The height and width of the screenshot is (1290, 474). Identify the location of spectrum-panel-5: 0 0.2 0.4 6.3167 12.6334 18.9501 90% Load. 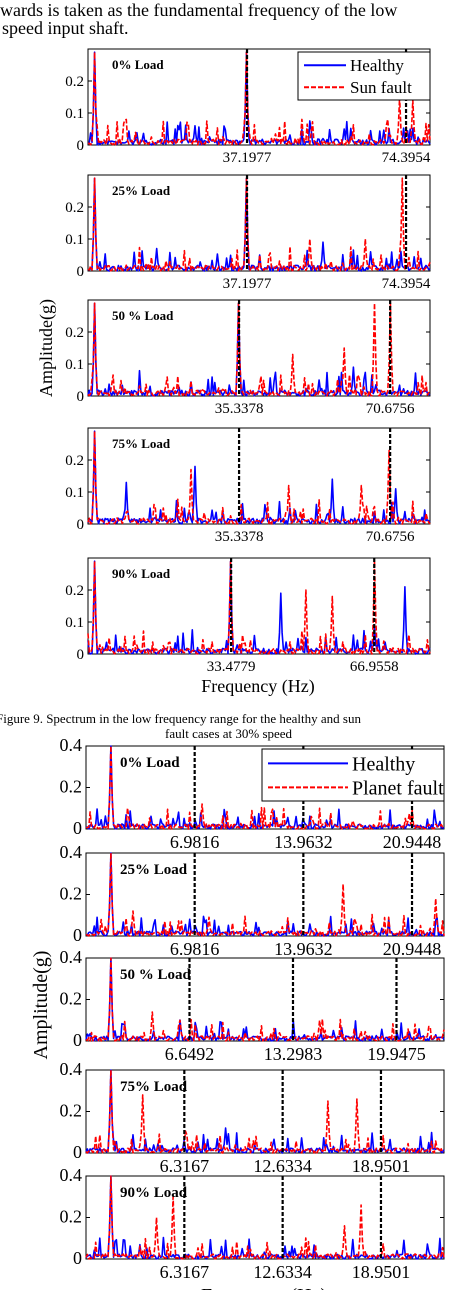
(252, 1223).